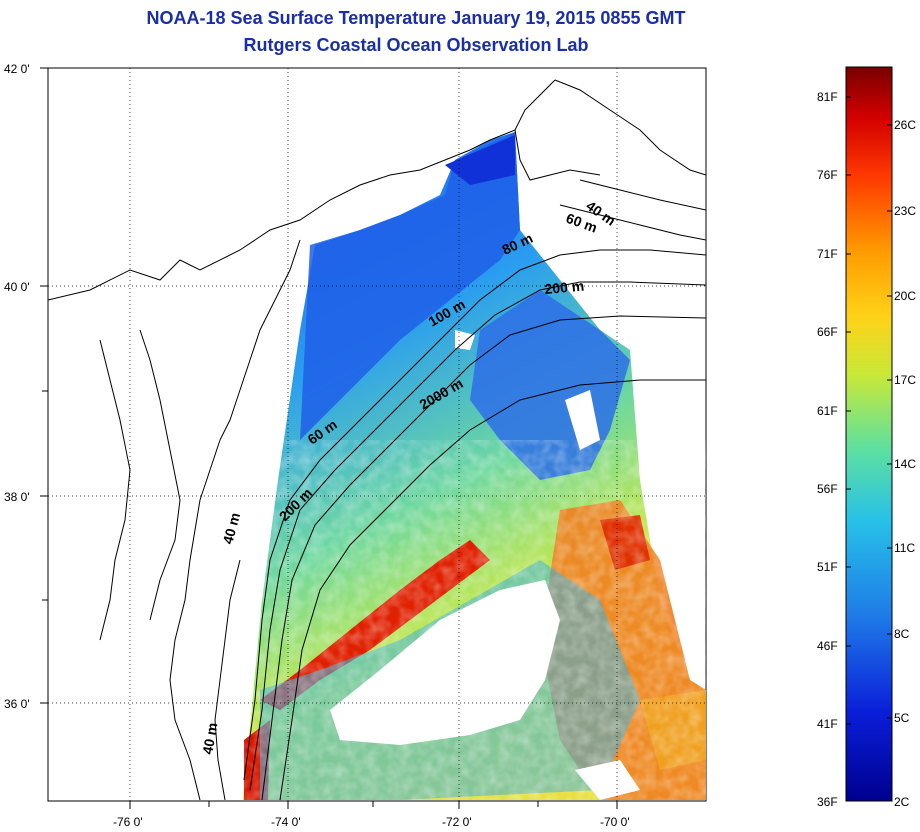 This screenshot has width=920, height=832. Describe the element at coordinates (905, 464) in the screenshot. I see `colorbar-c-label: 14C` at that location.